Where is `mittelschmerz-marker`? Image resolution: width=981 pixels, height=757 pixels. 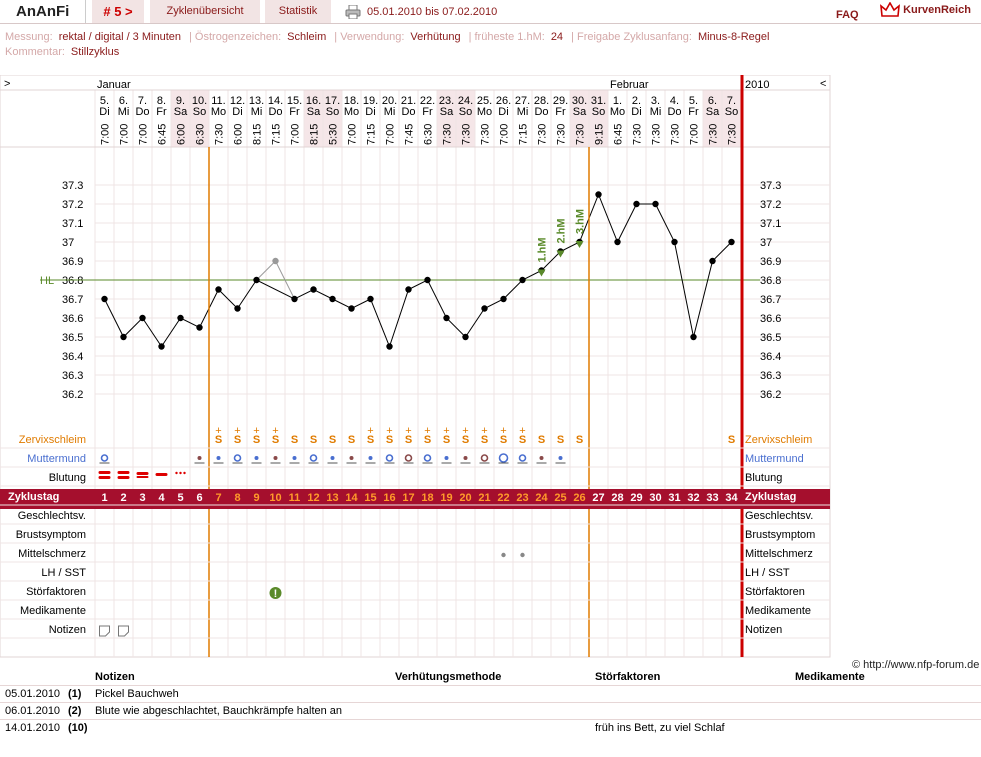
mittelschmerz-marker is located at coordinates (503, 555).